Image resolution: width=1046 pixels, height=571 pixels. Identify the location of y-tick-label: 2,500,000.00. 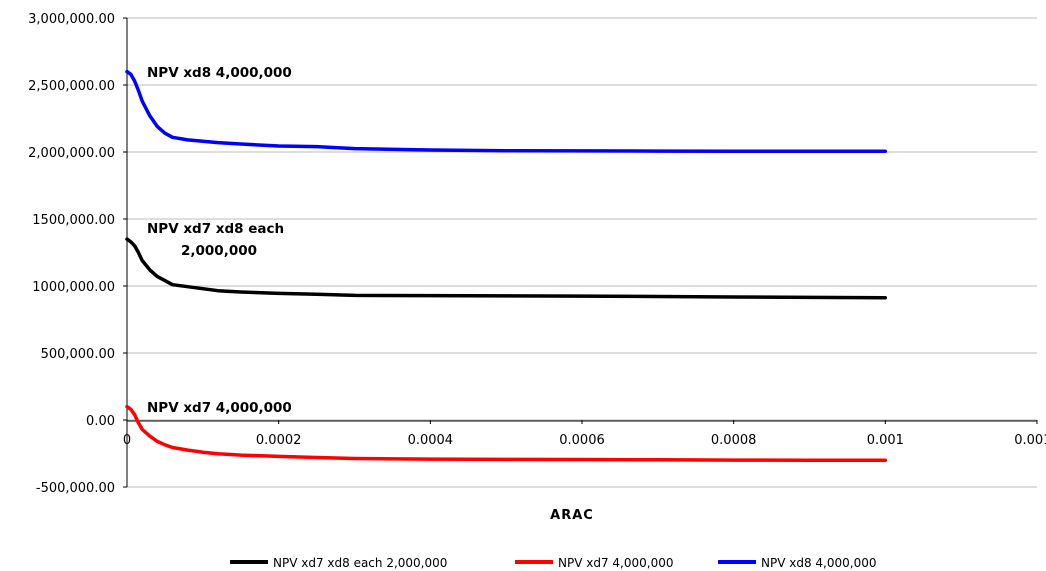
(71, 86).